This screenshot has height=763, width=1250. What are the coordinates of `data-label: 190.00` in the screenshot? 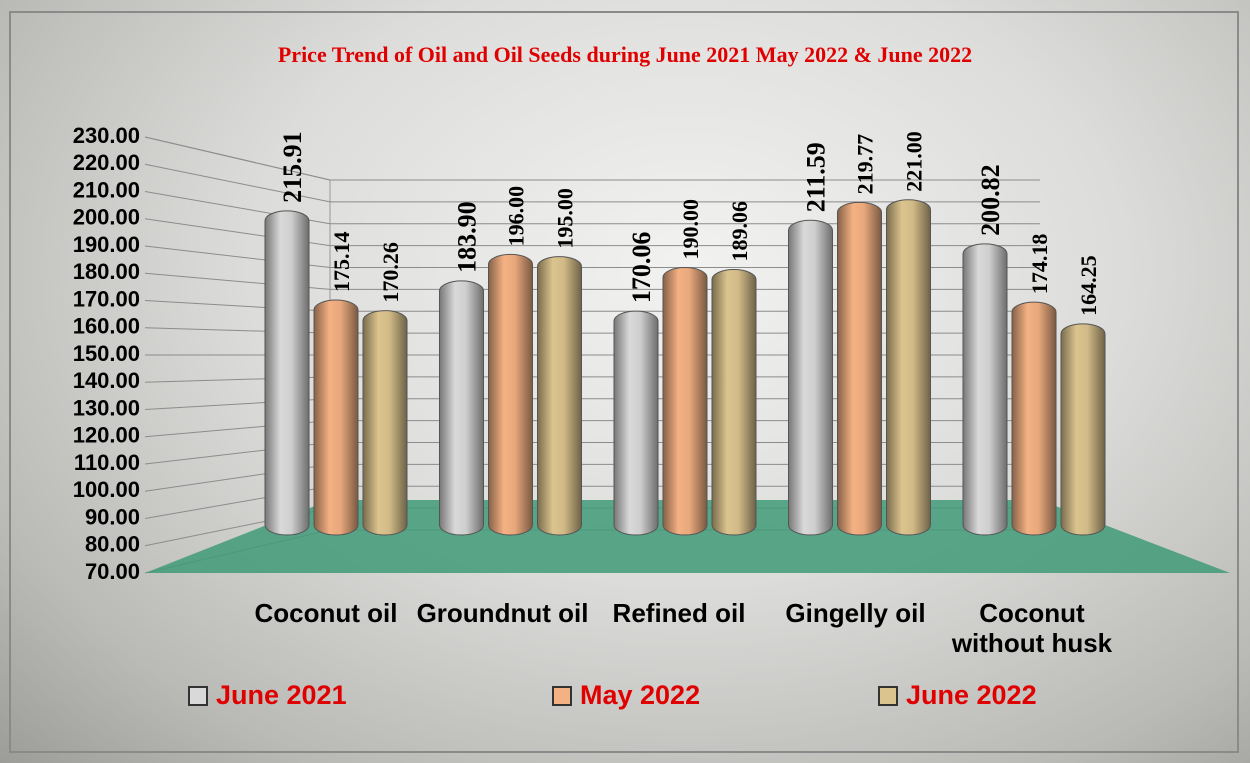 It's located at (690, 229).